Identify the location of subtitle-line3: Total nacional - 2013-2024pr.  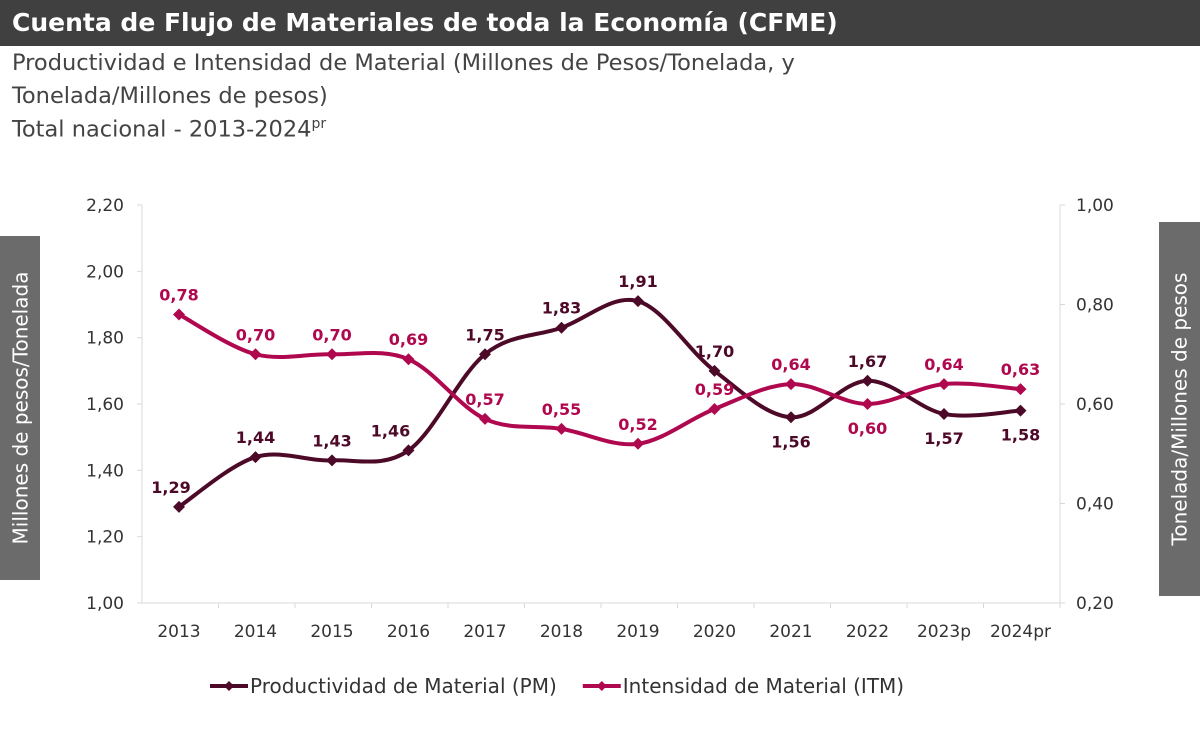
(169, 129).